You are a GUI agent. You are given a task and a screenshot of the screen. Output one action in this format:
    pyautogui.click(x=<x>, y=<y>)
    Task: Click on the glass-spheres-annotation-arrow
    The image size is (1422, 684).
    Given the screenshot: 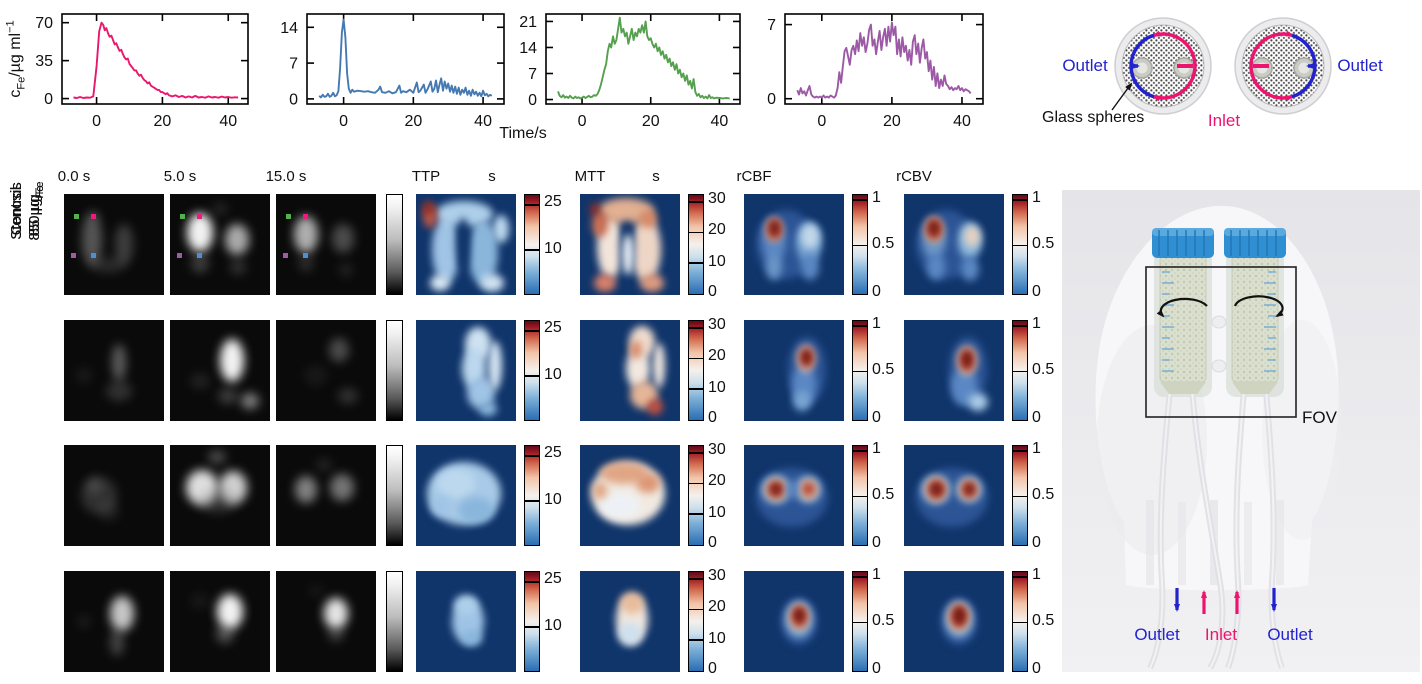 What is the action you would take?
    pyautogui.click(x=1122, y=96)
    